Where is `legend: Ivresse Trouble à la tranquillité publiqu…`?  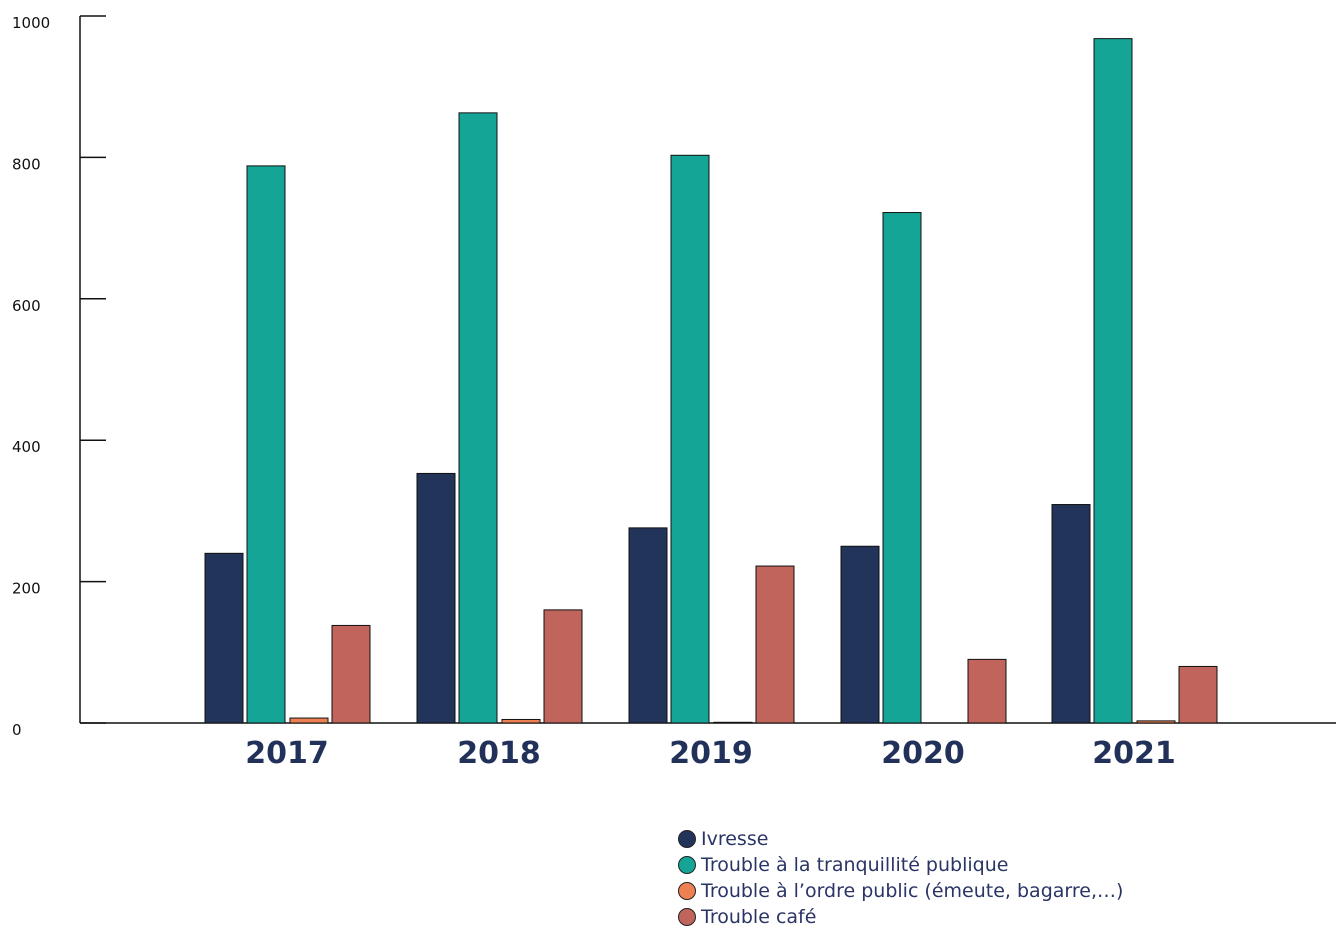
legend: Ivresse Trouble à la tranquillité publiqu… is located at coordinates (900, 878).